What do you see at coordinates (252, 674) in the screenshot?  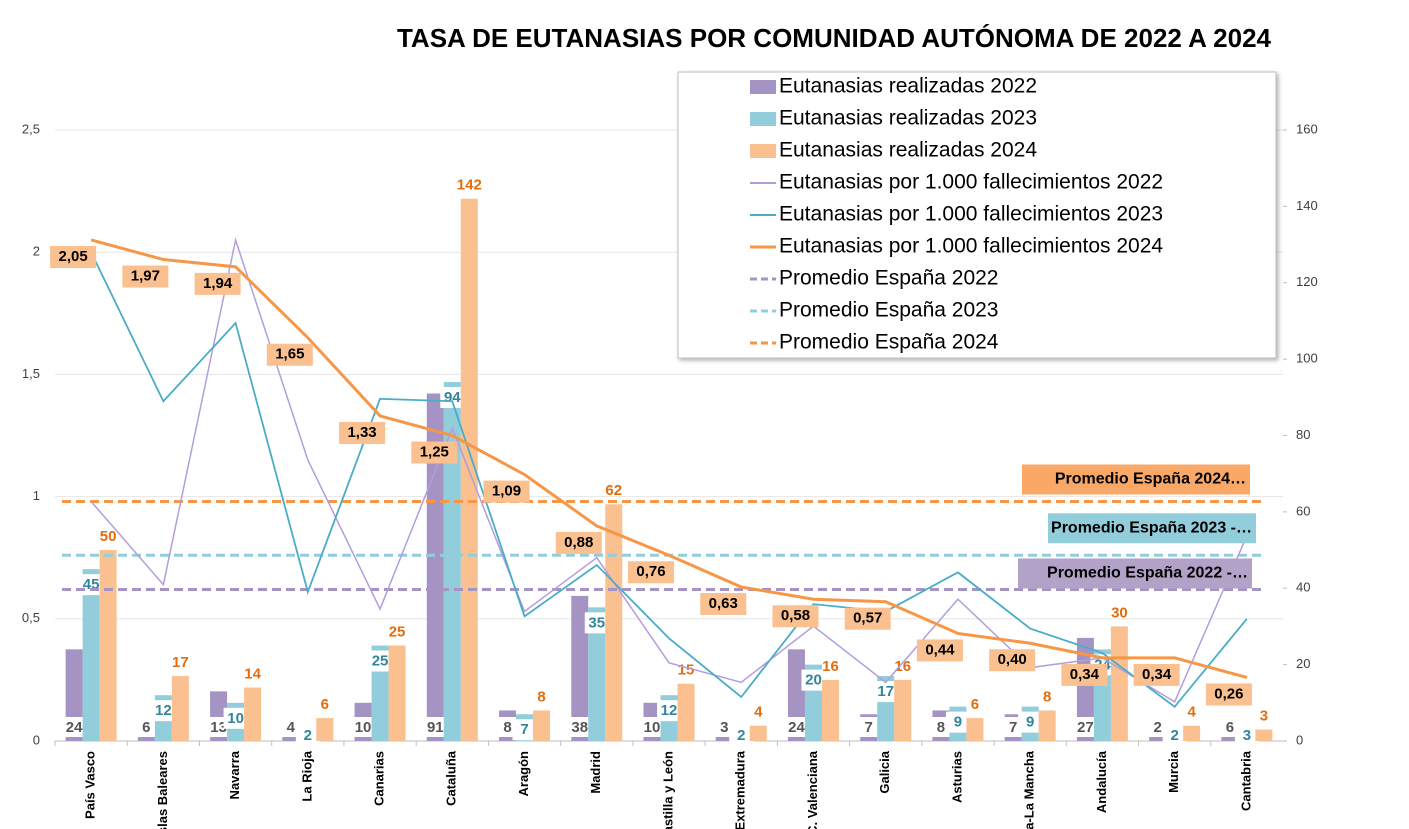 I see `value-label: 14` at bounding box center [252, 674].